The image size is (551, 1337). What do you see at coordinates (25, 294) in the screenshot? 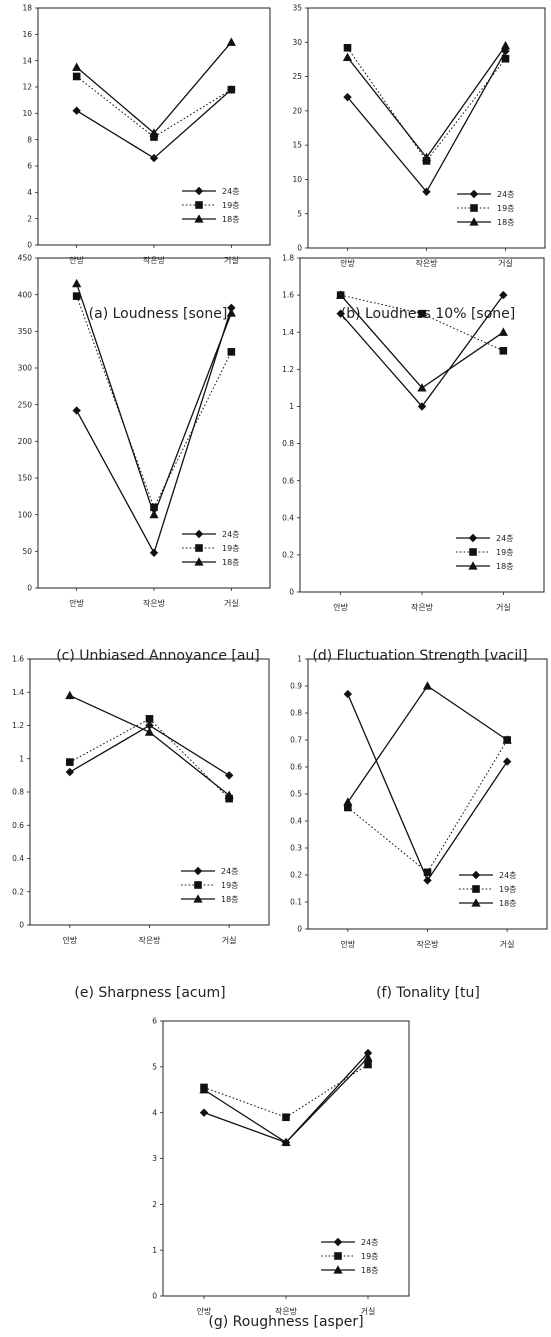
I see `y-tick-label: 400` at bounding box center [25, 294].